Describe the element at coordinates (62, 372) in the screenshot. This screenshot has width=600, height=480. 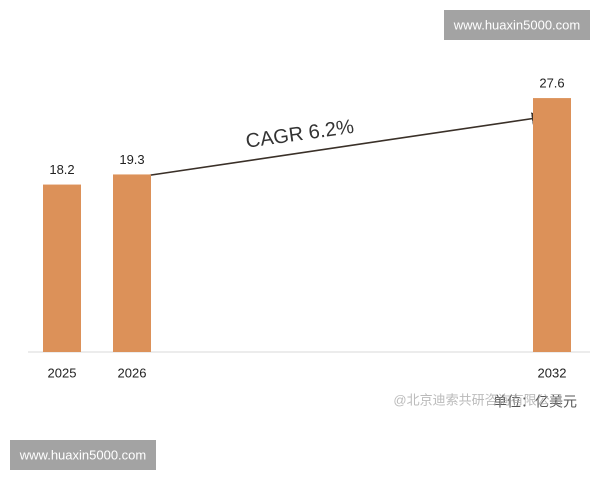
I see `x-tick-label: 2025` at that location.